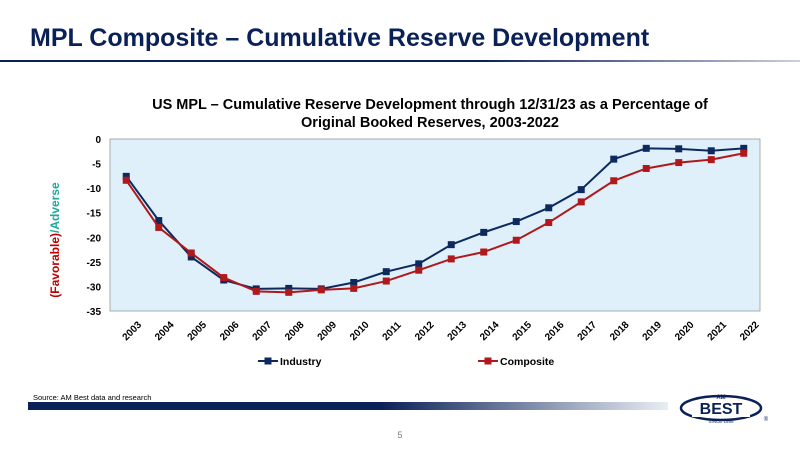  What do you see at coordinates (94, 287) in the screenshot?
I see `y-tick-label: -30` at bounding box center [94, 287].